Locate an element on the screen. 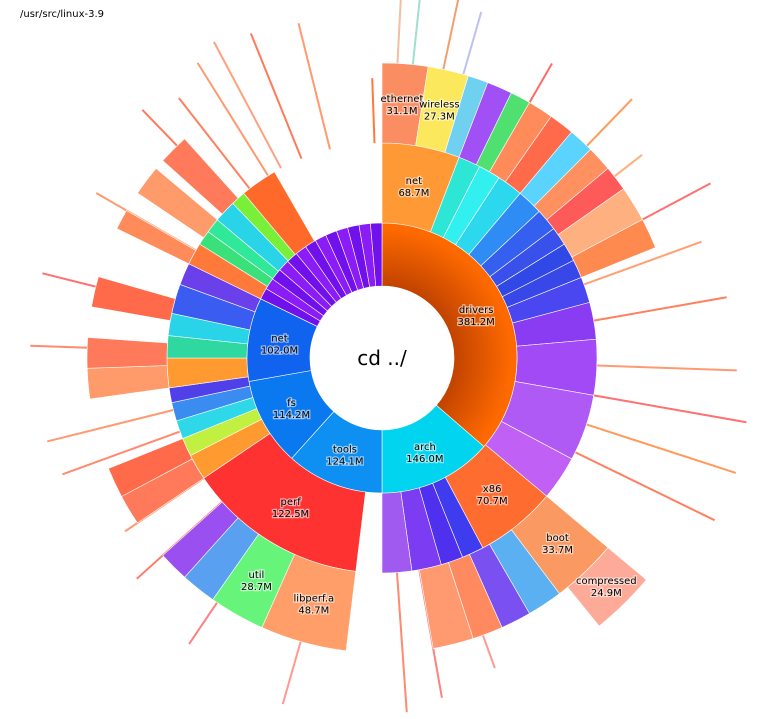 The image size is (764, 719). segment-size-label: 381.2M is located at coordinates (476, 322).